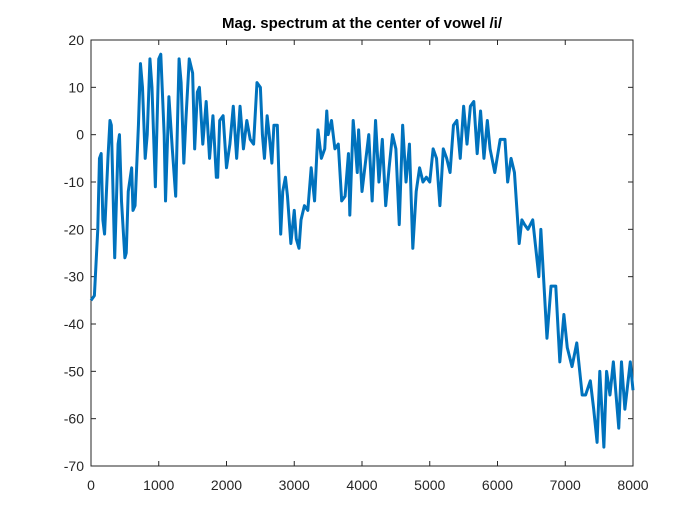  Describe the element at coordinates (76, 87) in the screenshot. I see `y-tick-label: 10` at that location.